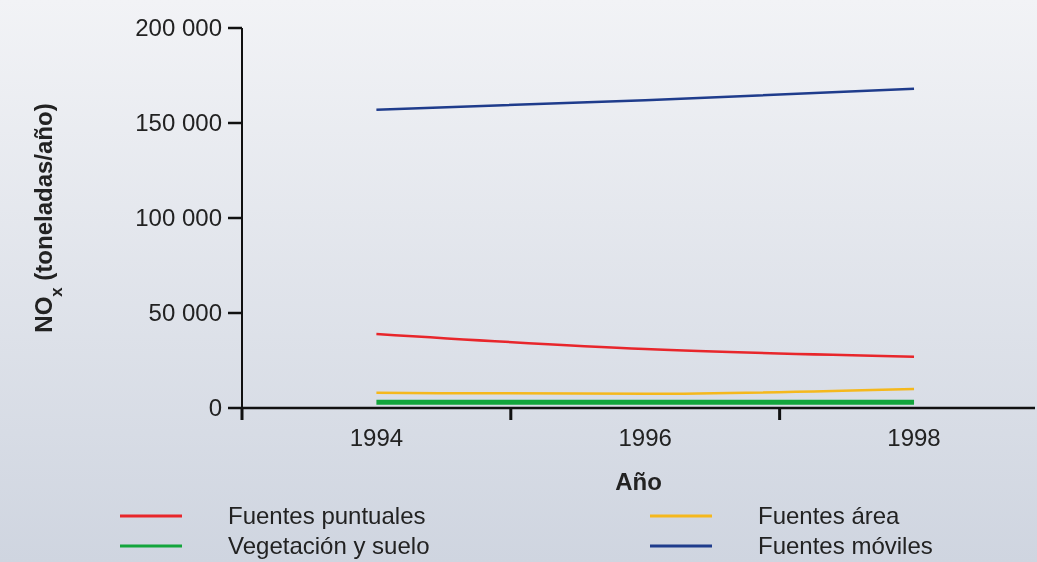 Image resolution: width=1037 pixels, height=562 pixels. Describe the element at coordinates (645, 437) in the screenshot. I see `x-tick-label: 1996` at that location.